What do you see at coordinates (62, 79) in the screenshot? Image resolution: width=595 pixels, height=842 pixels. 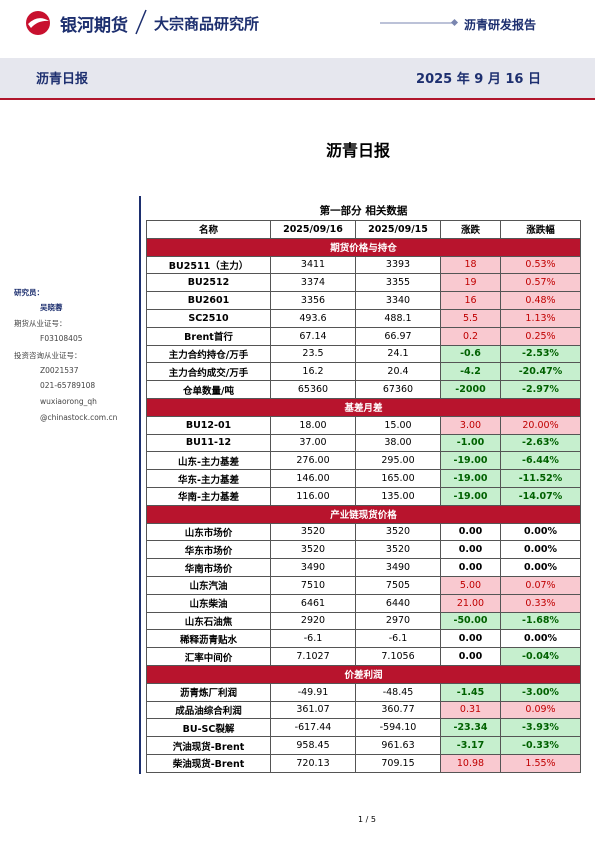 I see `subheader-title: 沥青日报` at bounding box center [62, 79].